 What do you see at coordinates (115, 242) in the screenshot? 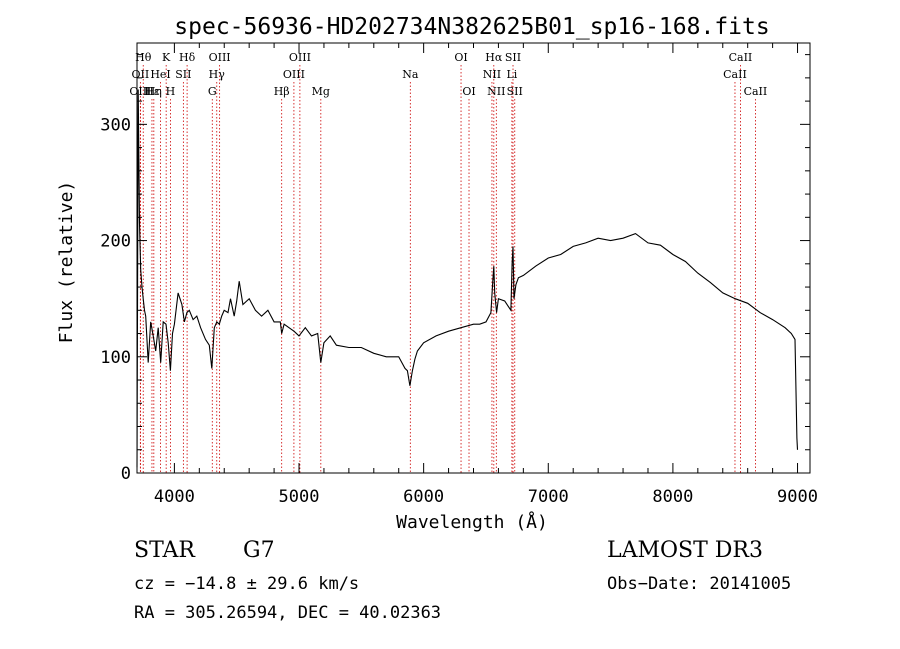
I see `y-tick-label: 200` at bounding box center [115, 242].